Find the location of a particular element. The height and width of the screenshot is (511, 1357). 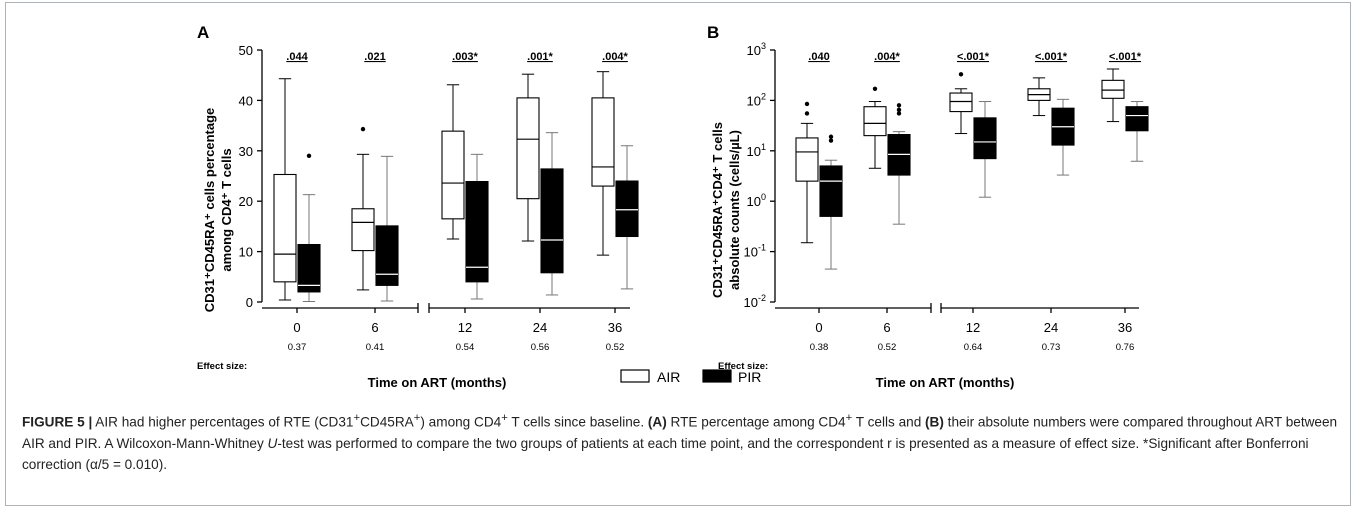

caption-text-6: T cells and is located at coordinates (889, 422).